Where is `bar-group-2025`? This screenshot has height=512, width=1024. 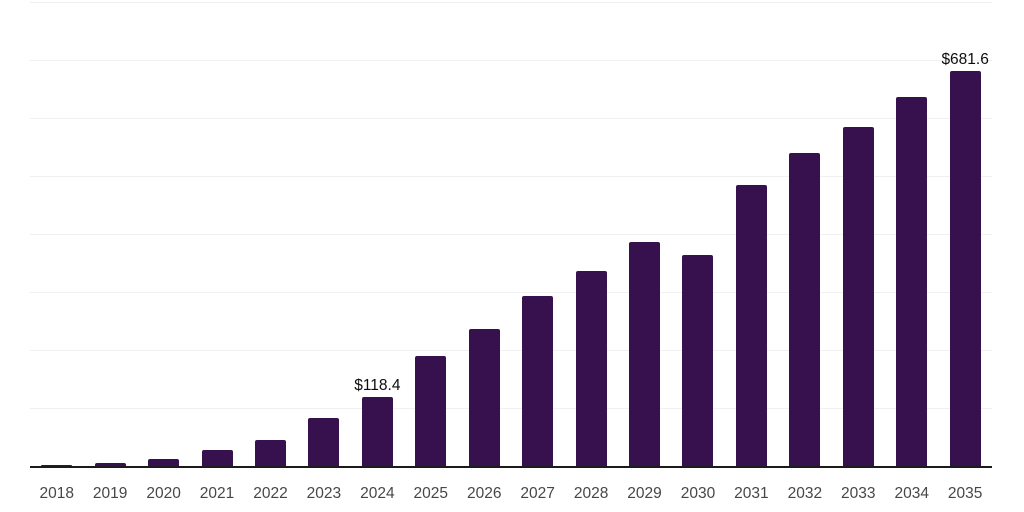 bar-group-2025 is located at coordinates (430, 234).